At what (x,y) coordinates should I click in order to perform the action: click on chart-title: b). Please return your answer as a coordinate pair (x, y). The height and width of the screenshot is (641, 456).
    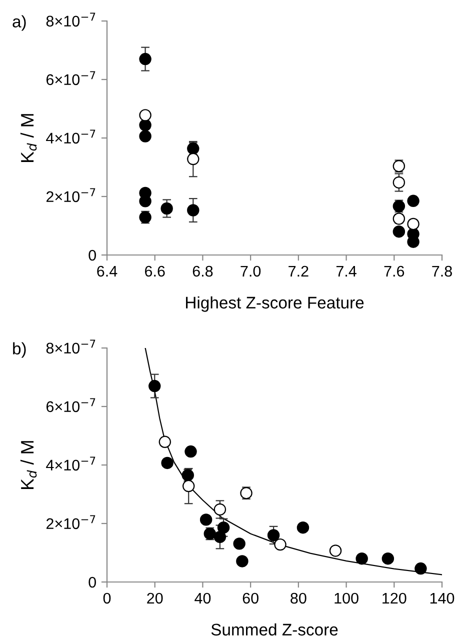
    Looking at the image, I should click on (19, 350).